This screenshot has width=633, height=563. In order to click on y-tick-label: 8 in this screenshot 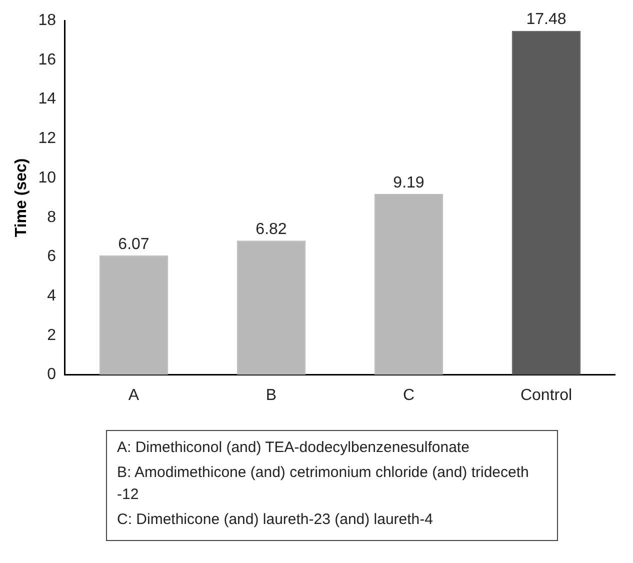, I will do `click(51, 217)`.